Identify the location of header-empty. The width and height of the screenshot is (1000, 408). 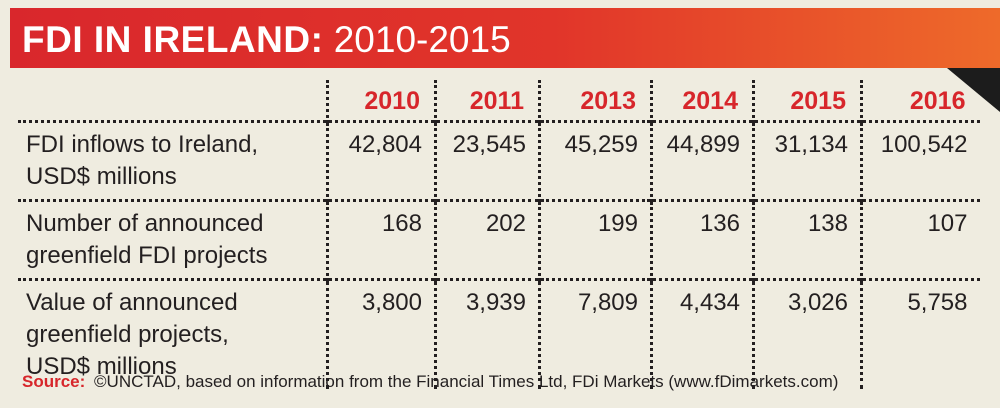
(173, 101).